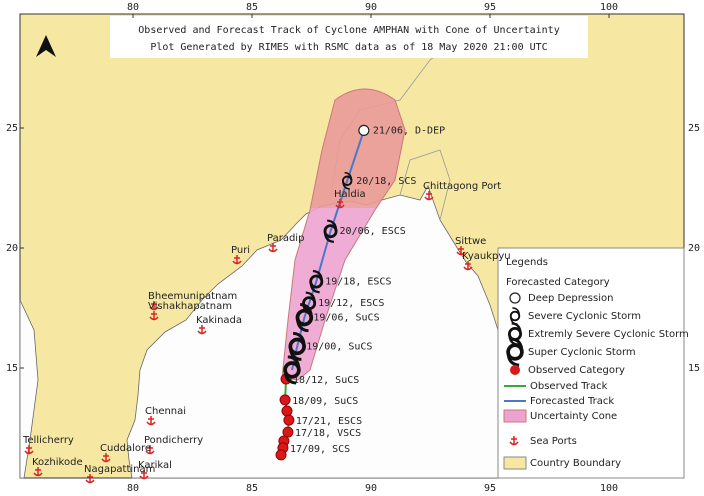 Image resolution: width=704 pixels, height=496 pixels. Describe the element at coordinates (582, 352) in the screenshot. I see `legend-label: Super Cyclonic Storm` at that location.